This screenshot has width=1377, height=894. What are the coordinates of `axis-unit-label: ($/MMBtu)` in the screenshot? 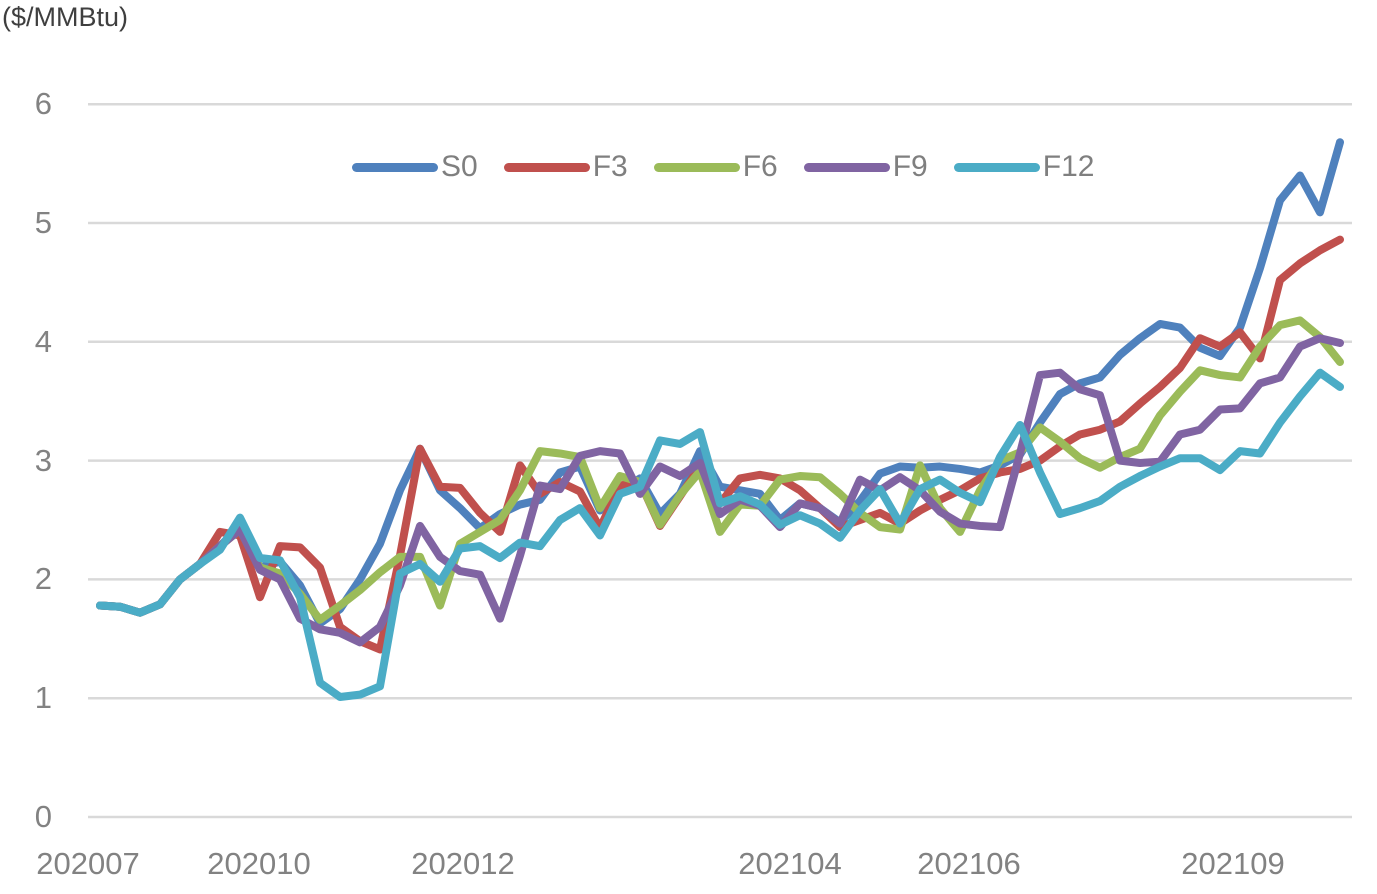 It's located at (65, 17).